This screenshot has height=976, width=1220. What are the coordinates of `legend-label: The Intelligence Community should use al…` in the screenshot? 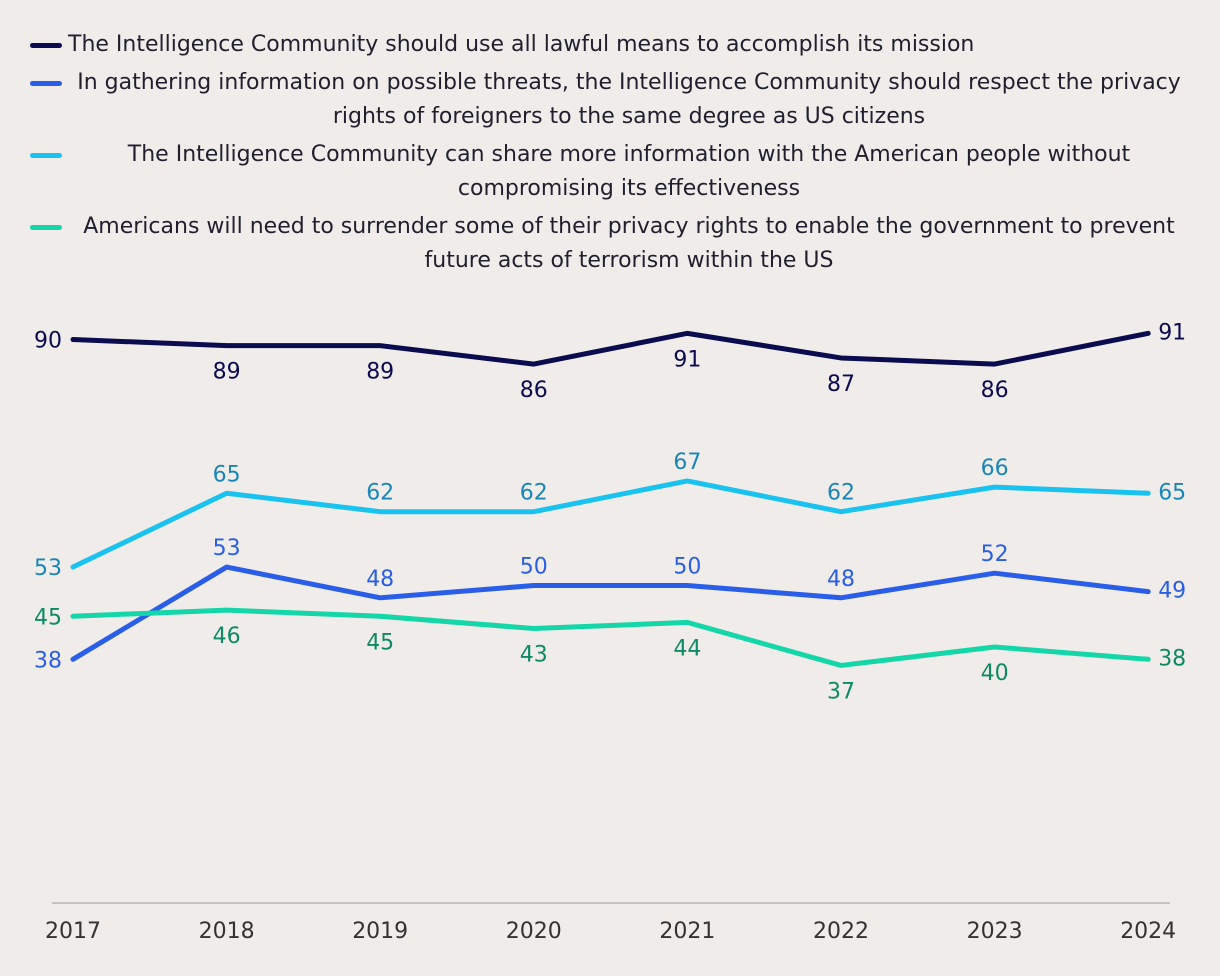 It's located at (521, 44).